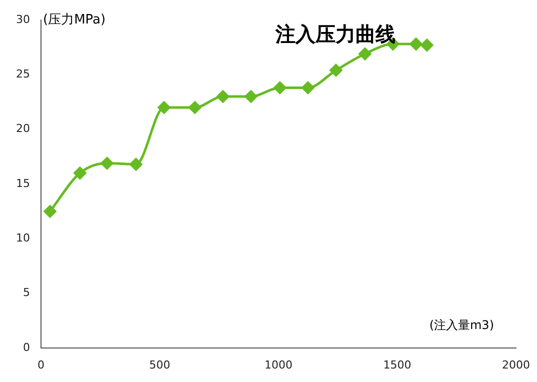  Describe the element at coordinates (159, 365) in the screenshot. I see `x-tick-label: 500` at that location.